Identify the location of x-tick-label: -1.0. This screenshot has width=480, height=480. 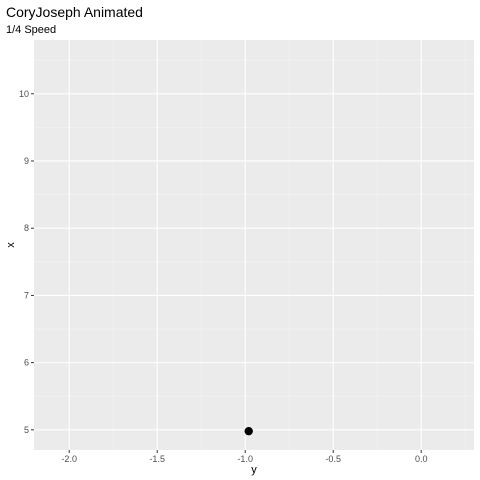
(245, 459).